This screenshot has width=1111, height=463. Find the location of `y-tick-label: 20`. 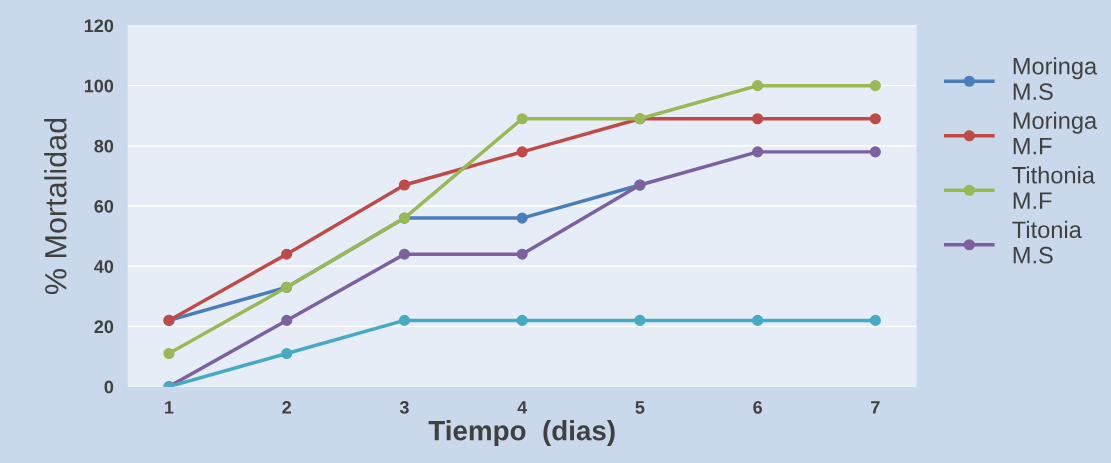

y-tick-label: 20 is located at coordinates (104, 327).